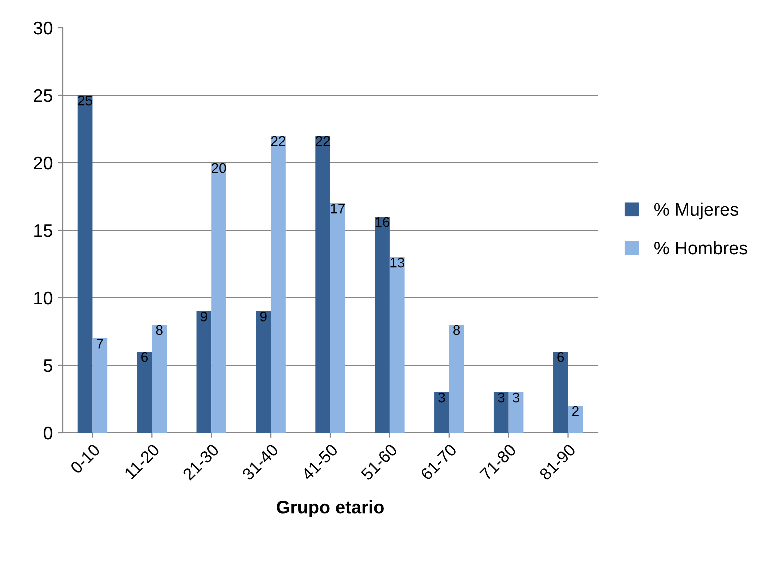 Image resolution: width=784 pixels, height=561 pixels. I want to click on y-tick-label: 30, so click(43, 28).